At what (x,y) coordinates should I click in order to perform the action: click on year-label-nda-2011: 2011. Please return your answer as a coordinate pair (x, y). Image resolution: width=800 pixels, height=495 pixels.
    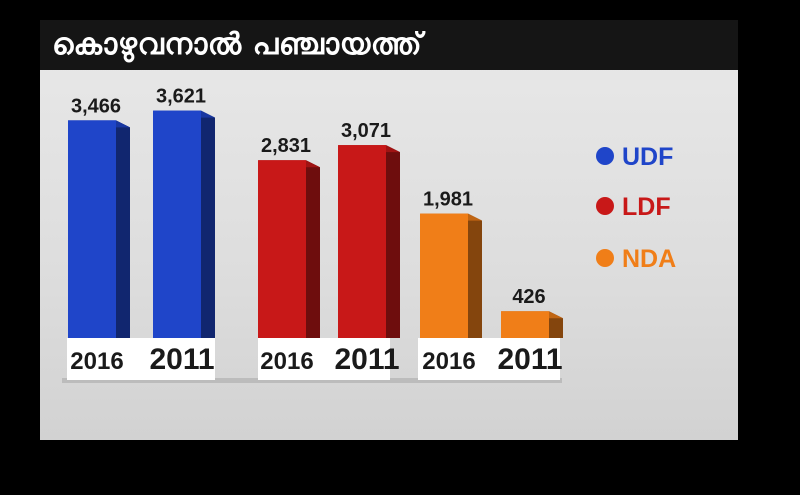
    Looking at the image, I should click on (529, 359).